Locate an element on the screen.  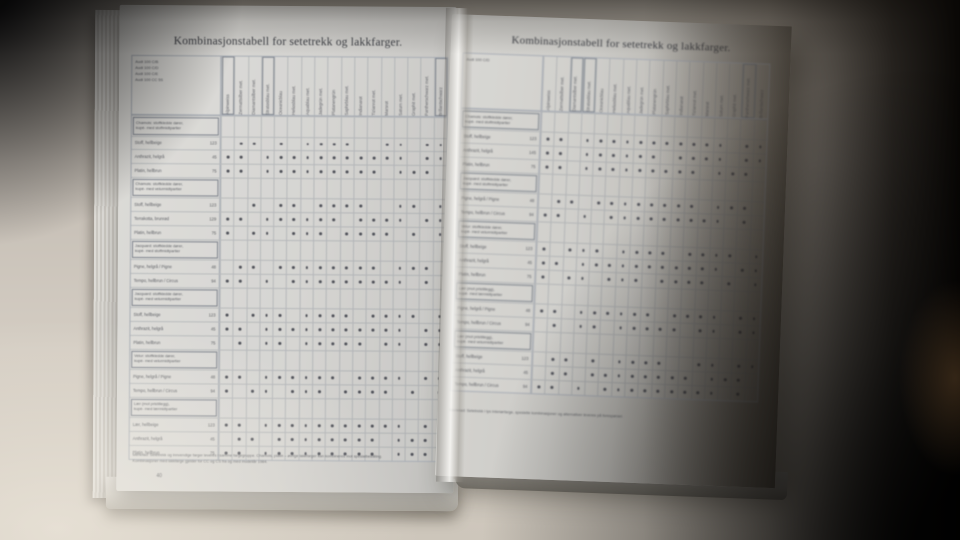
paint-color-column-header: Zermattsilber met. is located at coordinates (241, 85).